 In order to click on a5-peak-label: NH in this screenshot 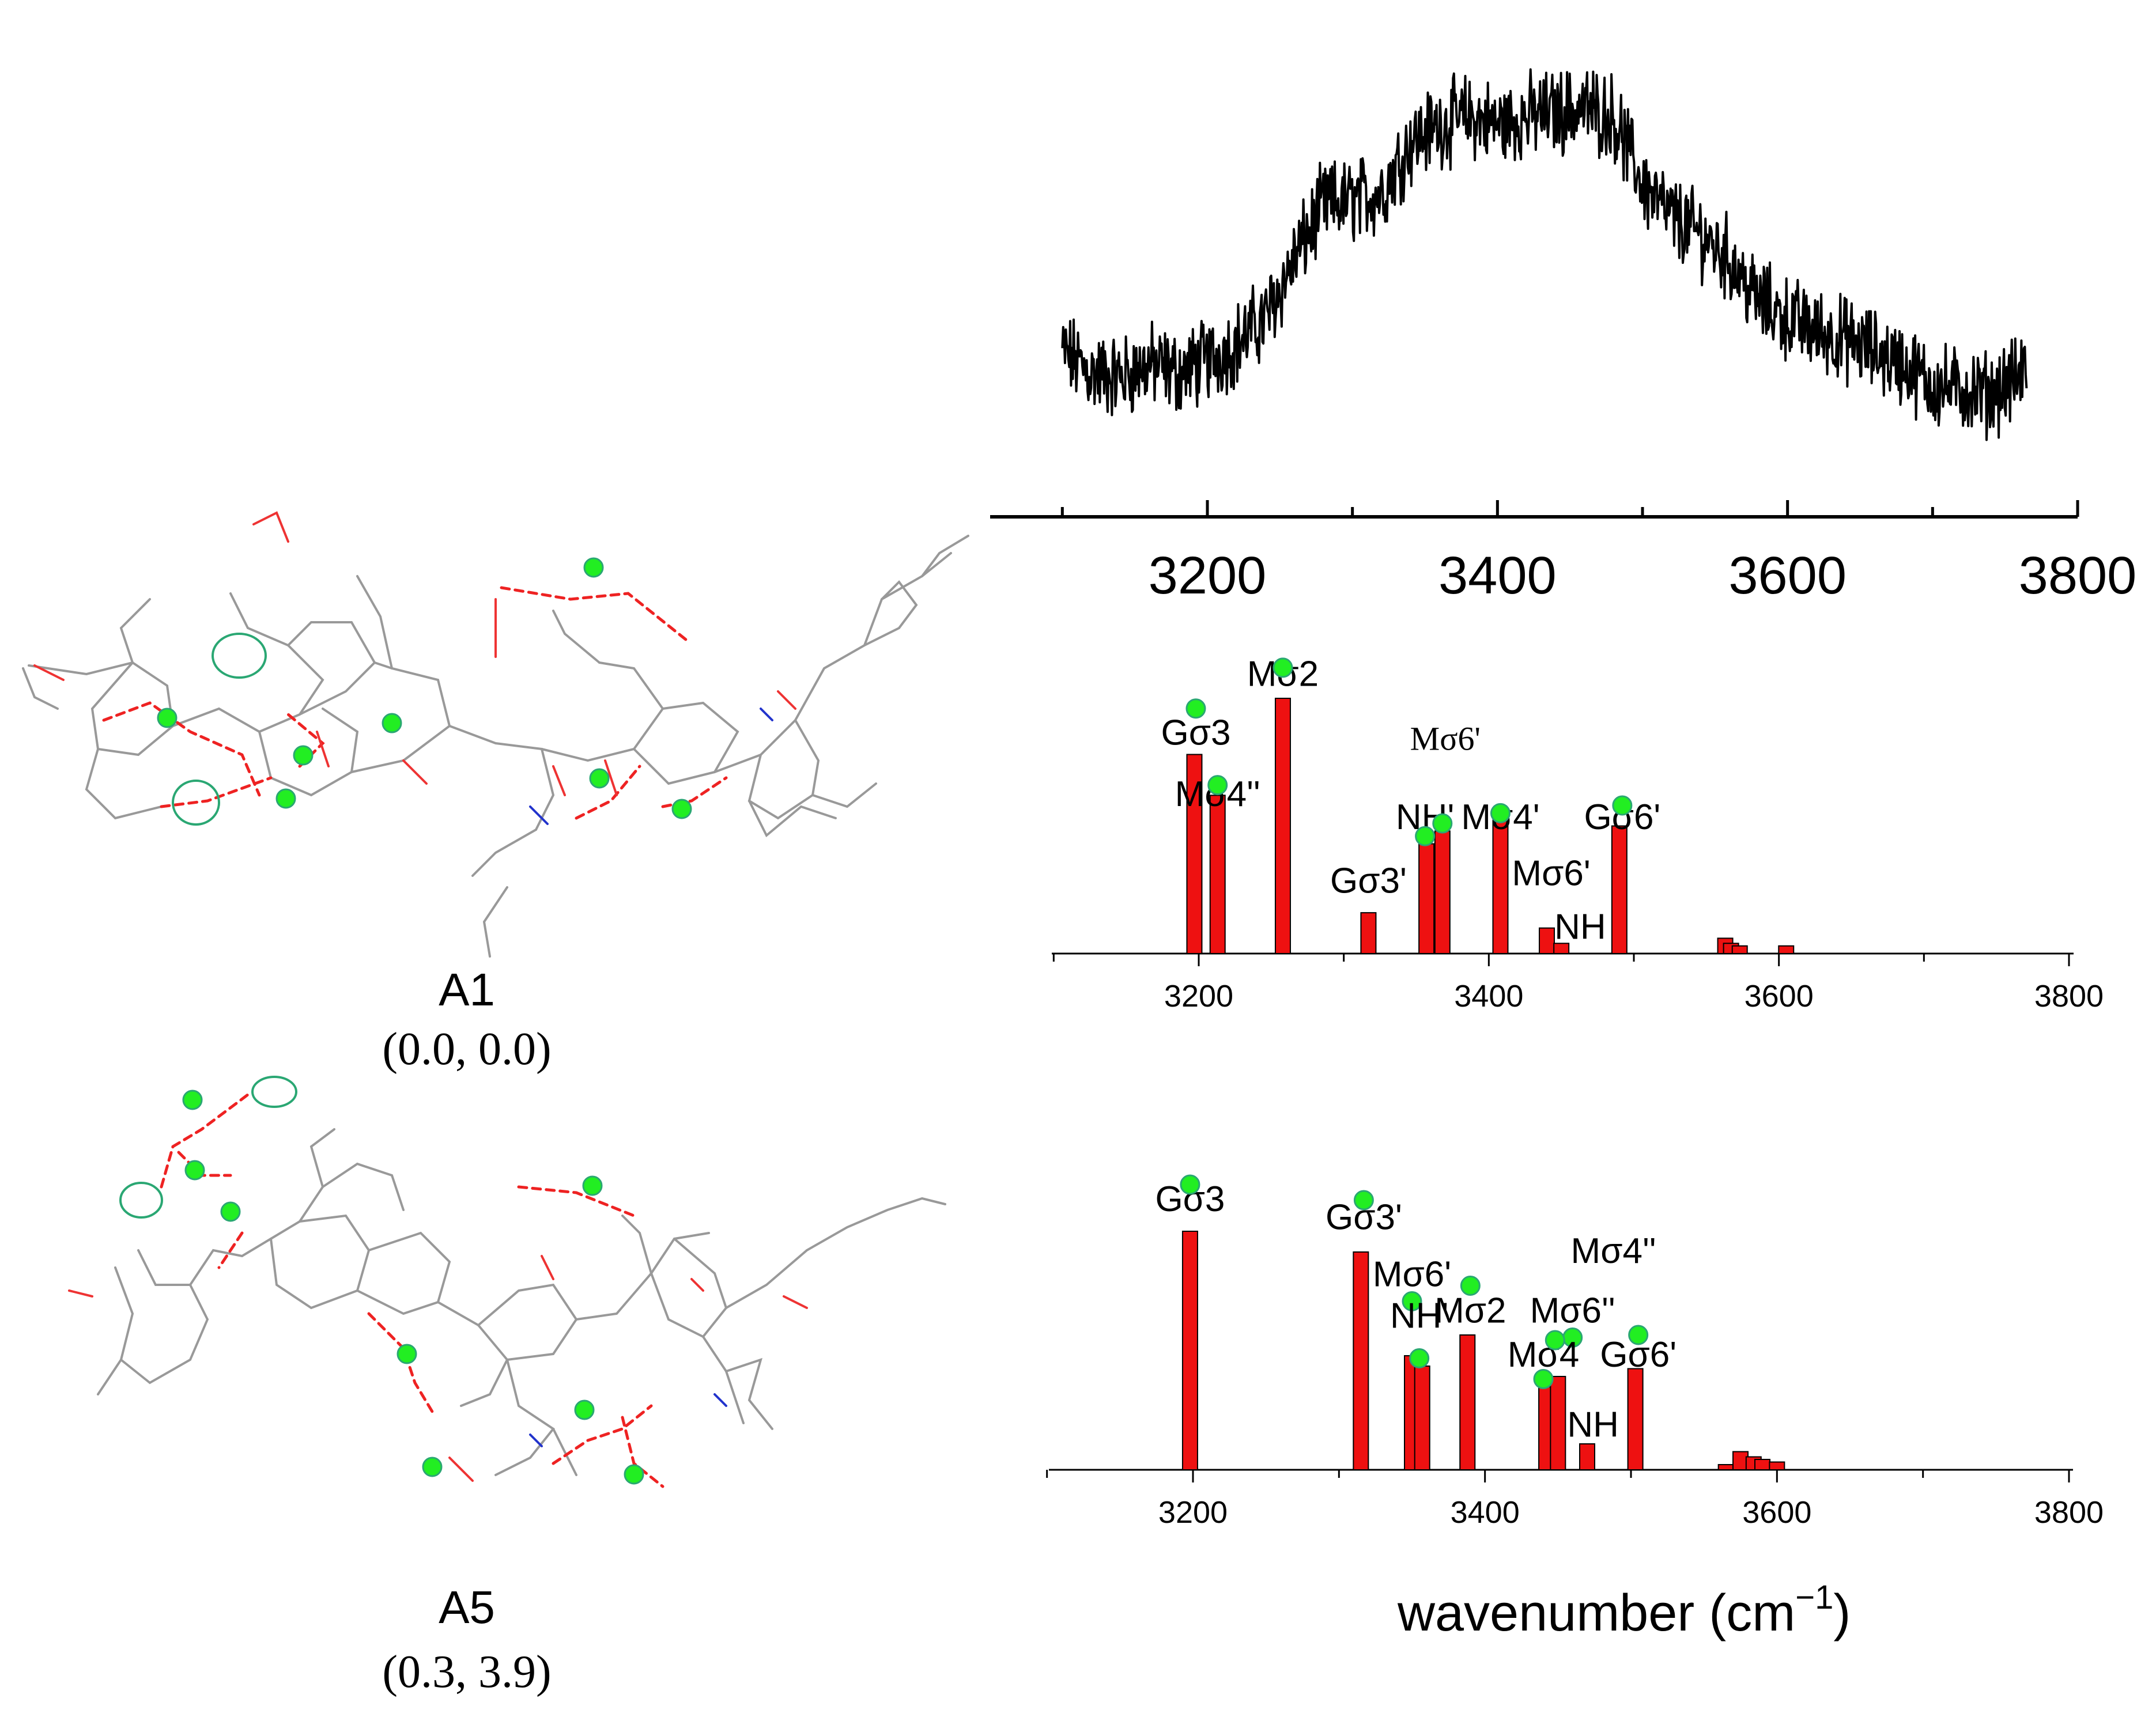, I will do `click(1593, 1425)`.